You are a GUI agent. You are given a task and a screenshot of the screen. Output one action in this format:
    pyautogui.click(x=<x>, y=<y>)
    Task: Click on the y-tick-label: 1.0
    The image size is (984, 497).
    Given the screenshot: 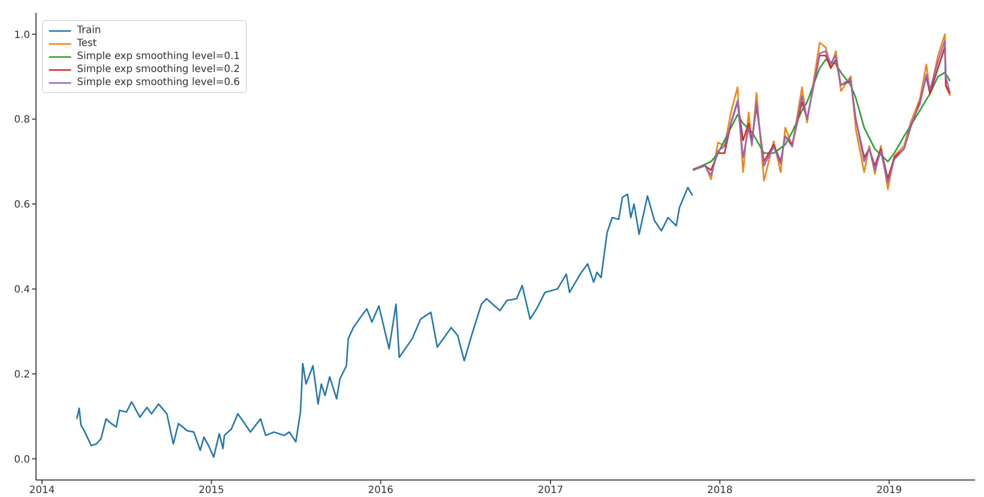 What is the action you would take?
    pyautogui.click(x=22, y=35)
    